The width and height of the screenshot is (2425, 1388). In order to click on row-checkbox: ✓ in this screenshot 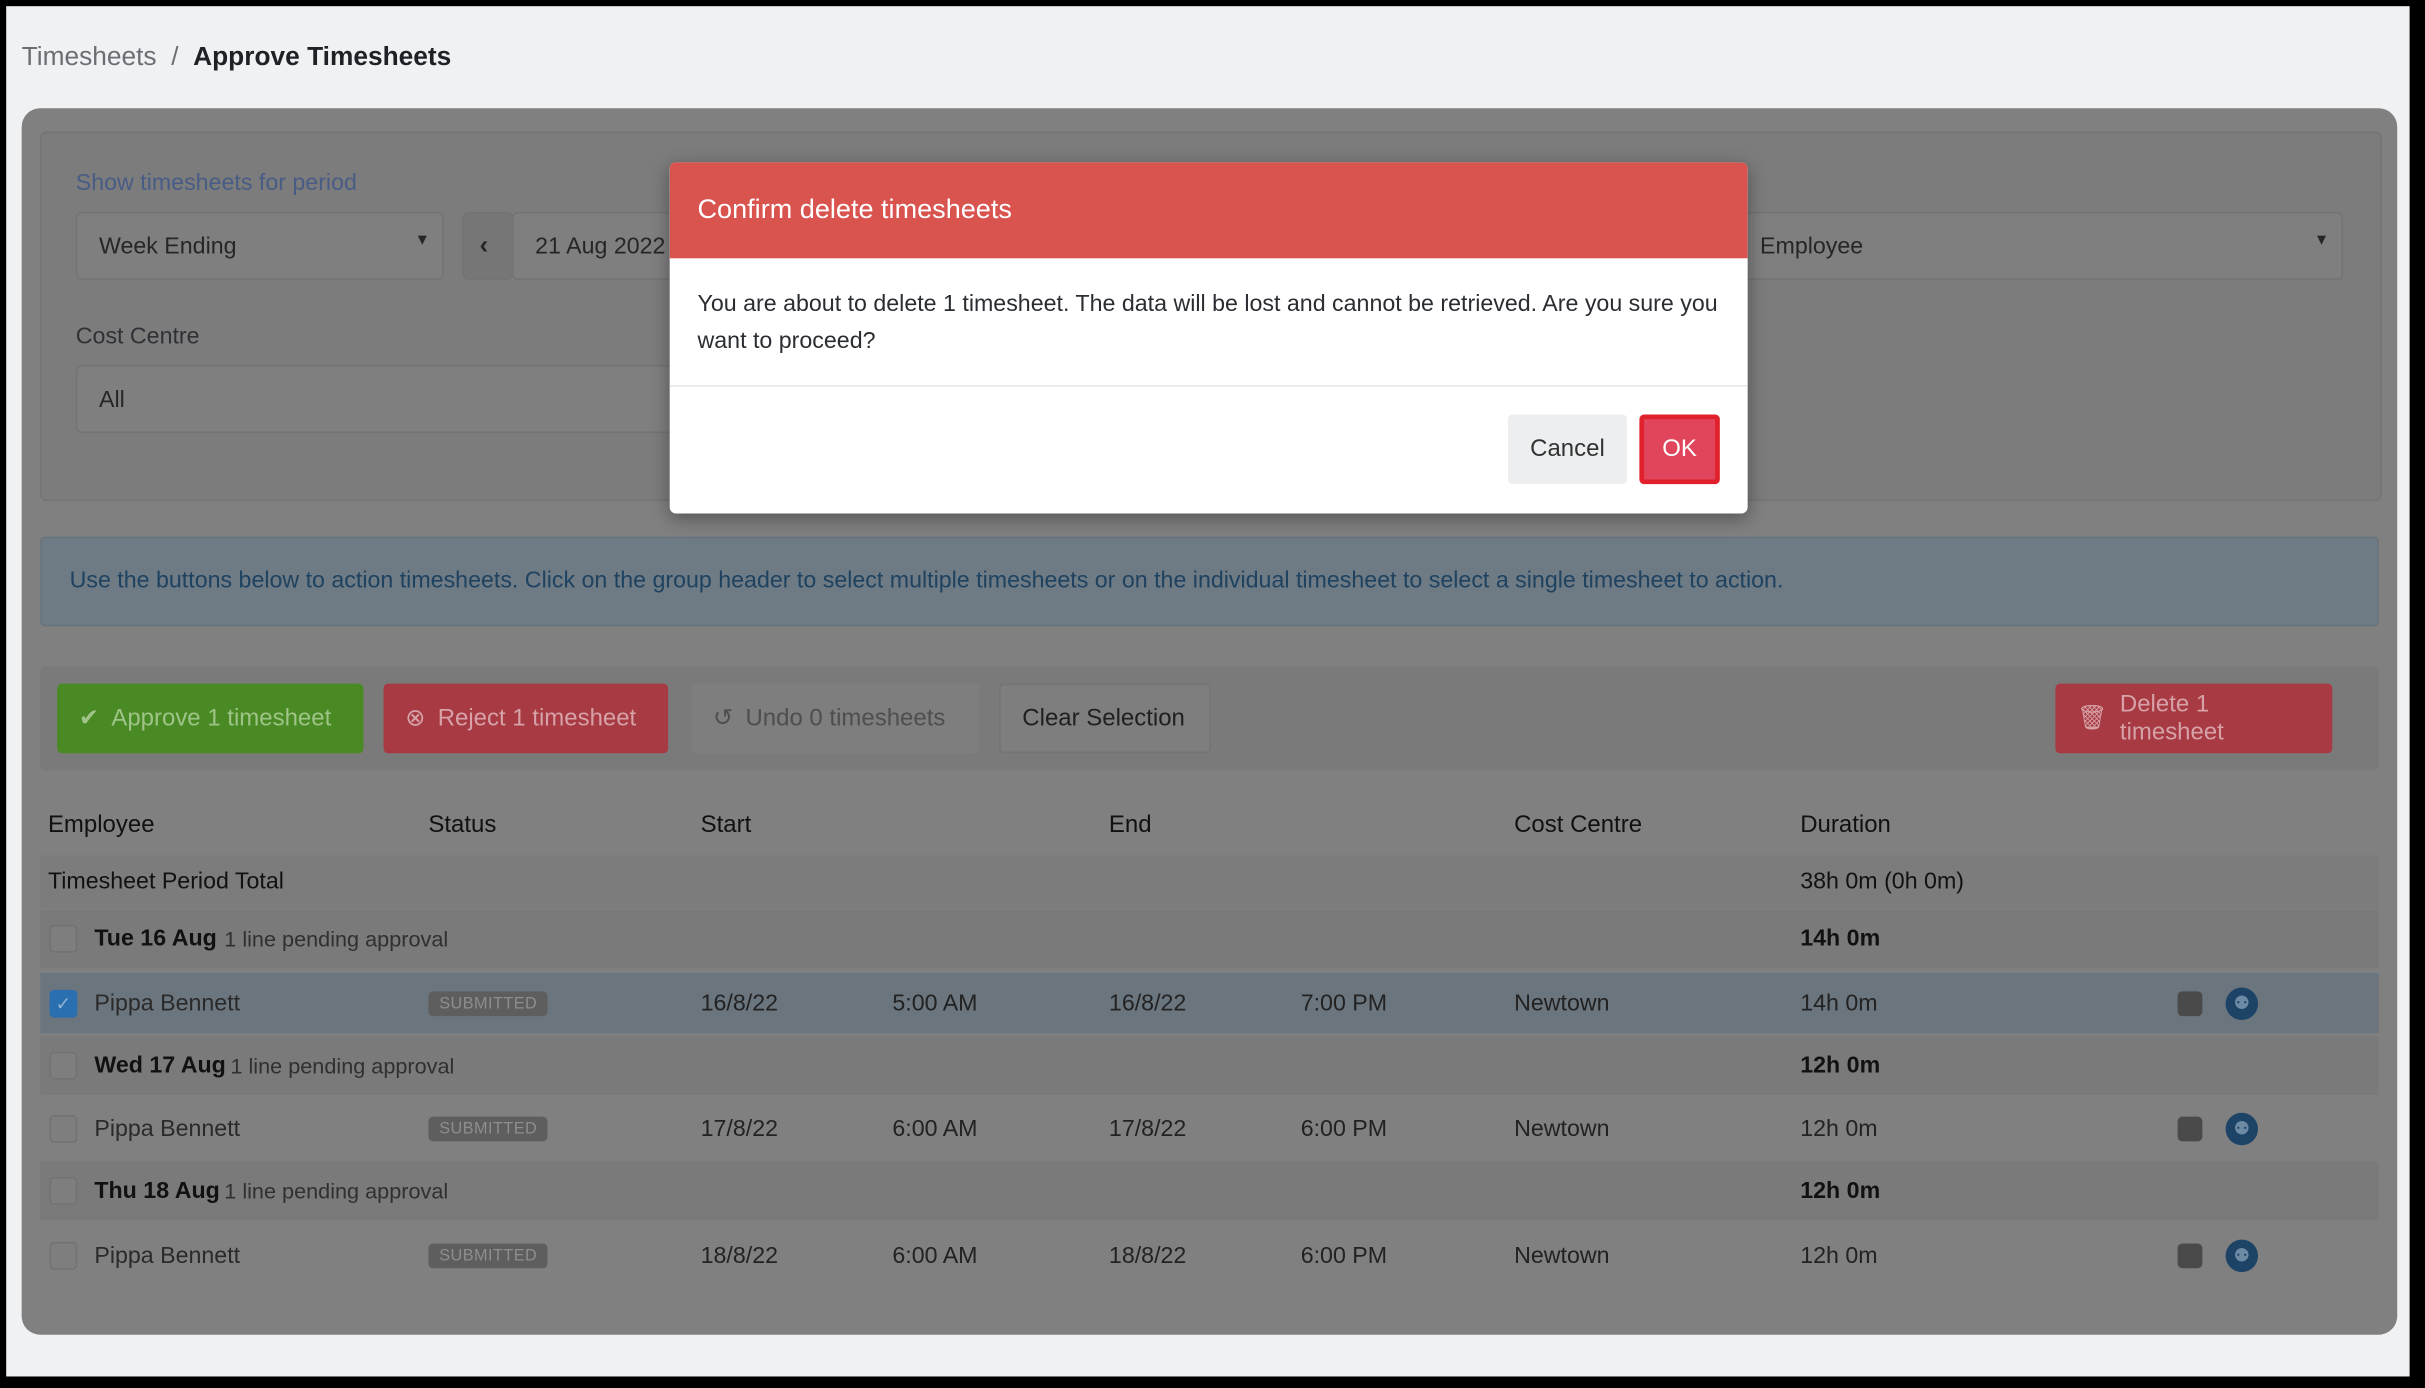, I will do `click(63, 1003)`.